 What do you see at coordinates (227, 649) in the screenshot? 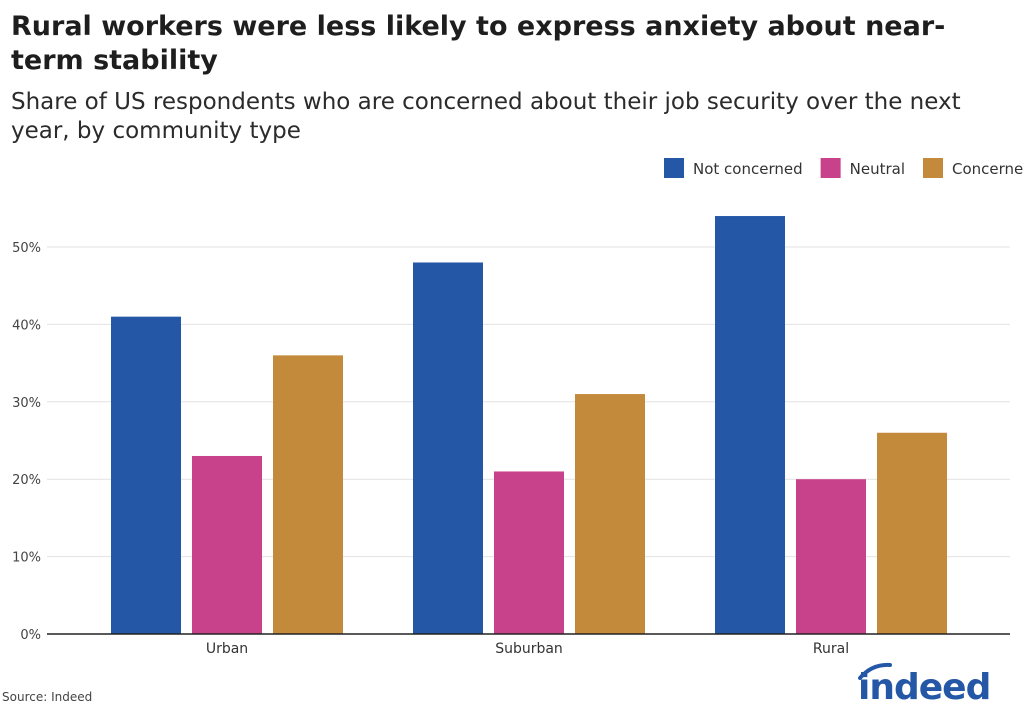
I see `x-tick-label: Urban` at bounding box center [227, 649].